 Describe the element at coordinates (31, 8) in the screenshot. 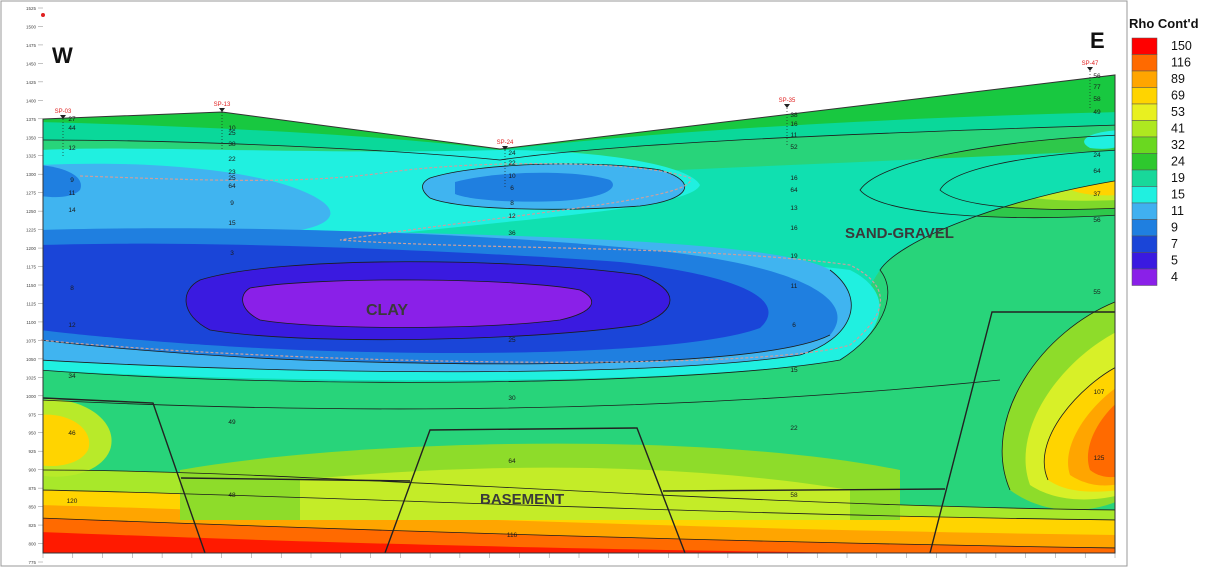

I see `elevation-tick-label: 1525` at that location.